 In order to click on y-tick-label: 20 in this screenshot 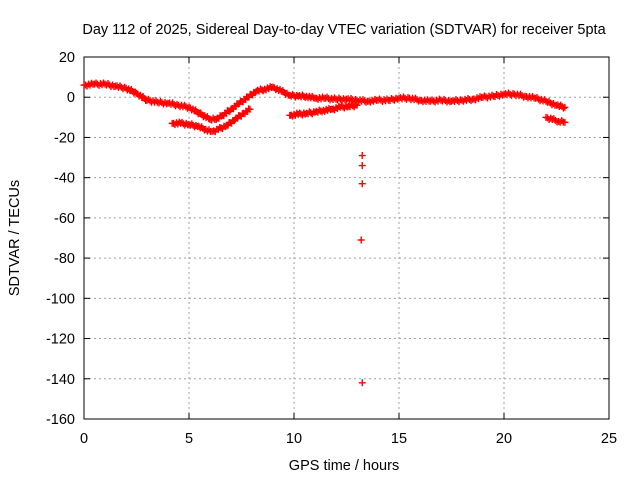, I will do `click(67, 58)`.